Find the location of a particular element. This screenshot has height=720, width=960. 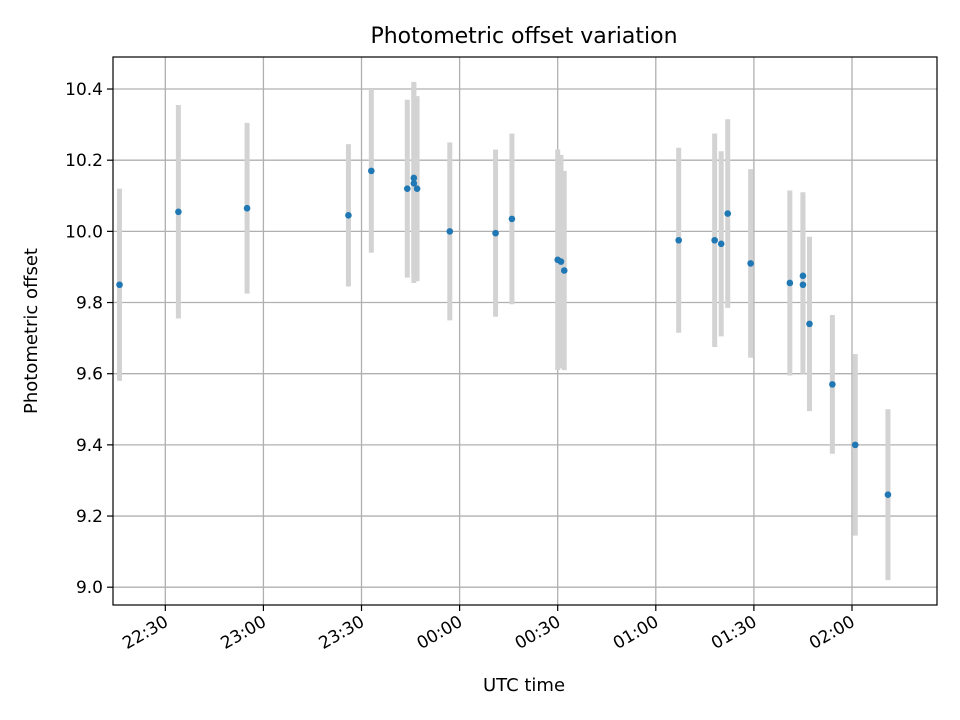

x-axis-label: UTC time is located at coordinates (524, 685).